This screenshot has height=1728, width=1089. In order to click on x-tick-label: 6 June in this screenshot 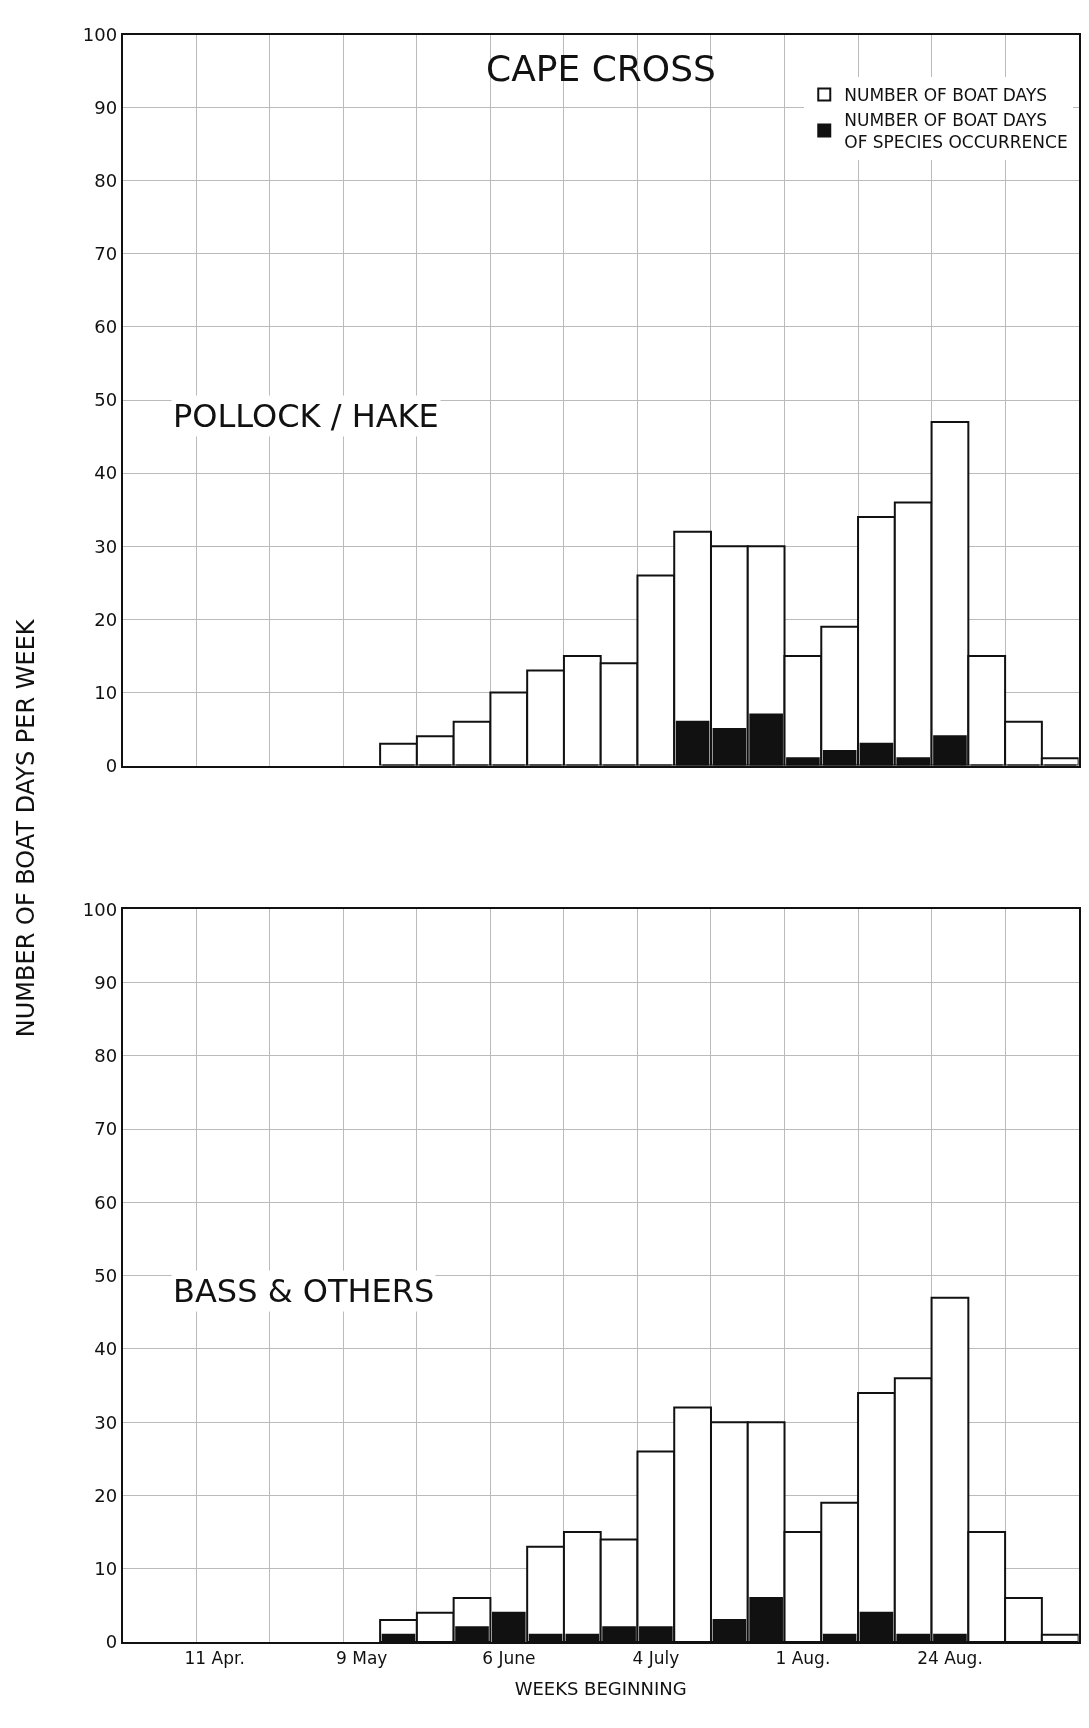, I will do `click(509, 1658)`.